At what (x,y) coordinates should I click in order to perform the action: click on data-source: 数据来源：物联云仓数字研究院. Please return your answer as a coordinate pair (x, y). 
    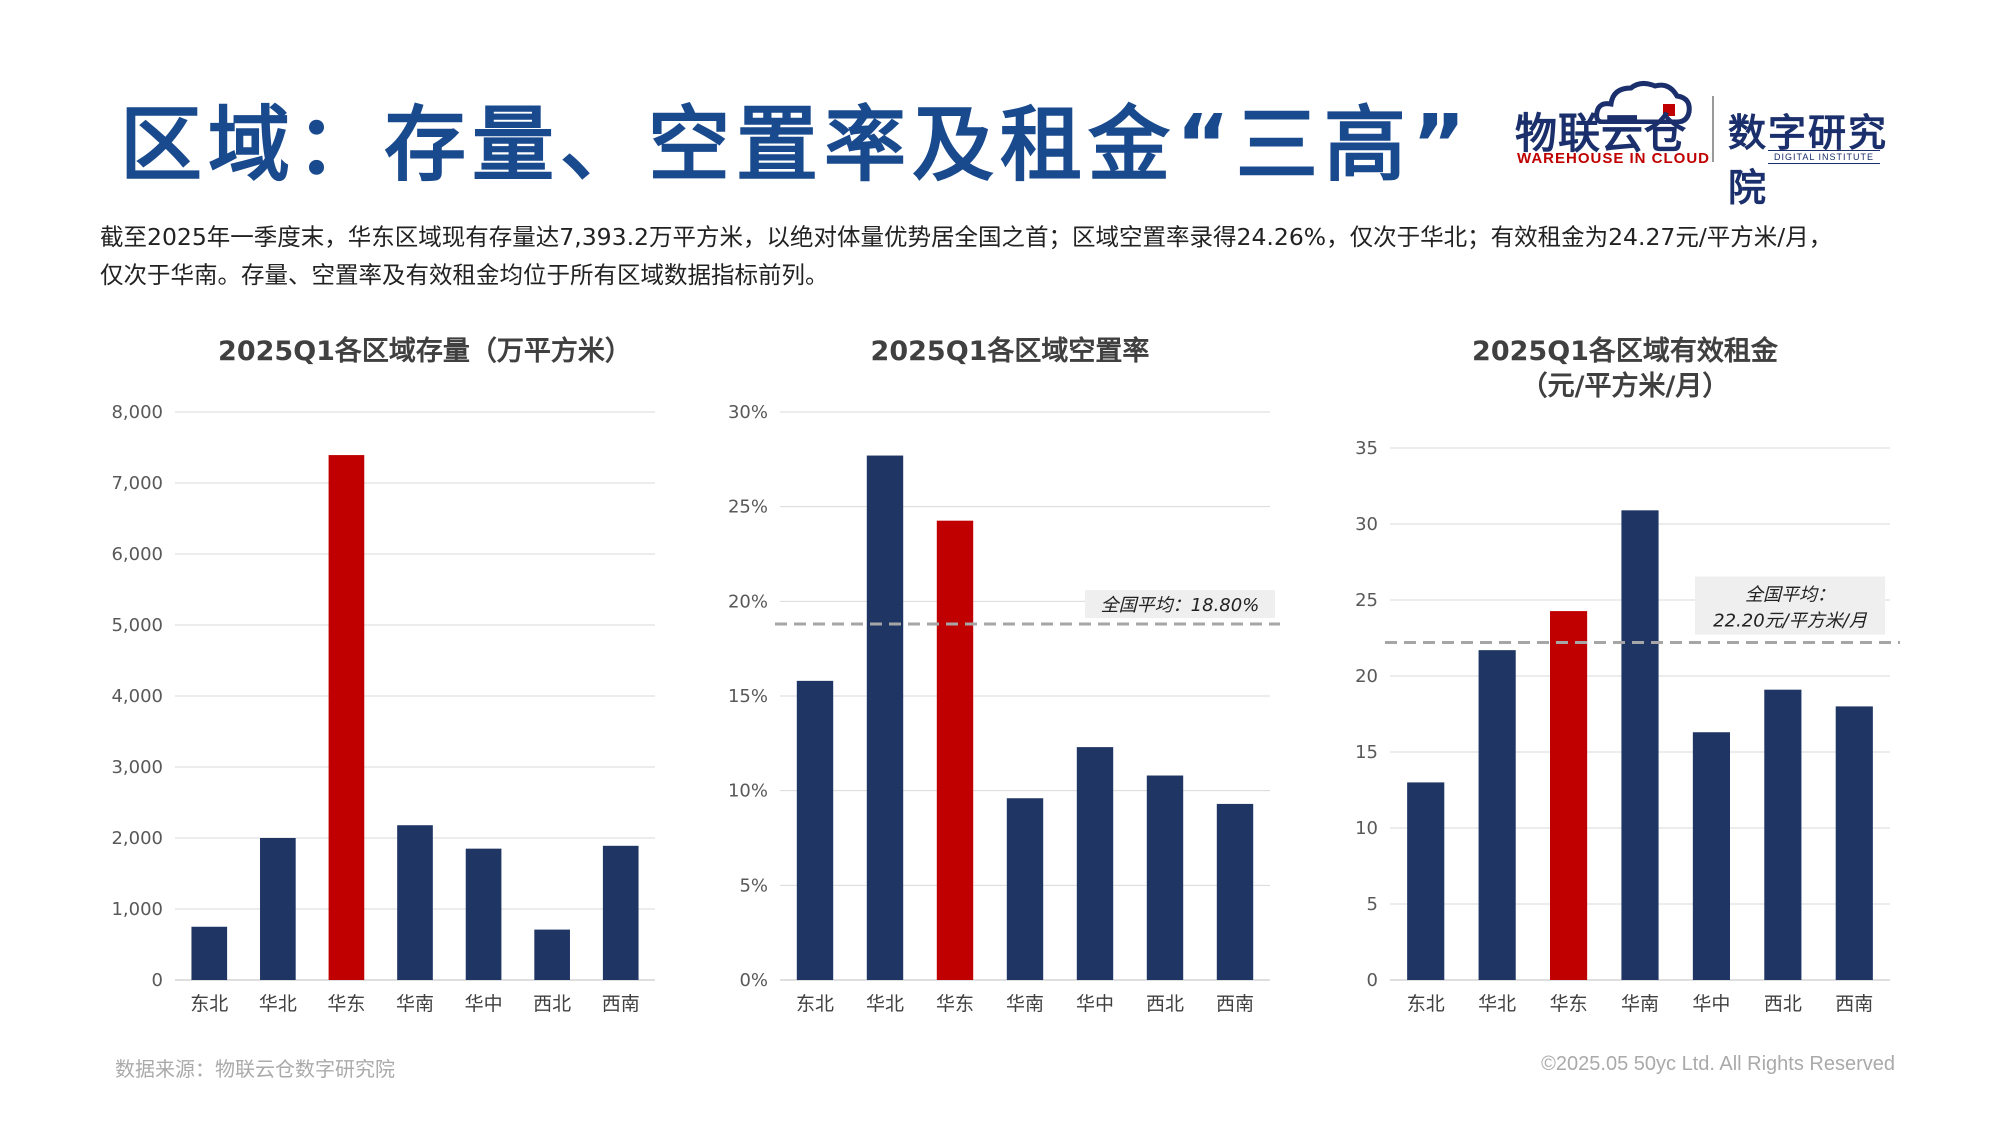
    Looking at the image, I should click on (255, 1069).